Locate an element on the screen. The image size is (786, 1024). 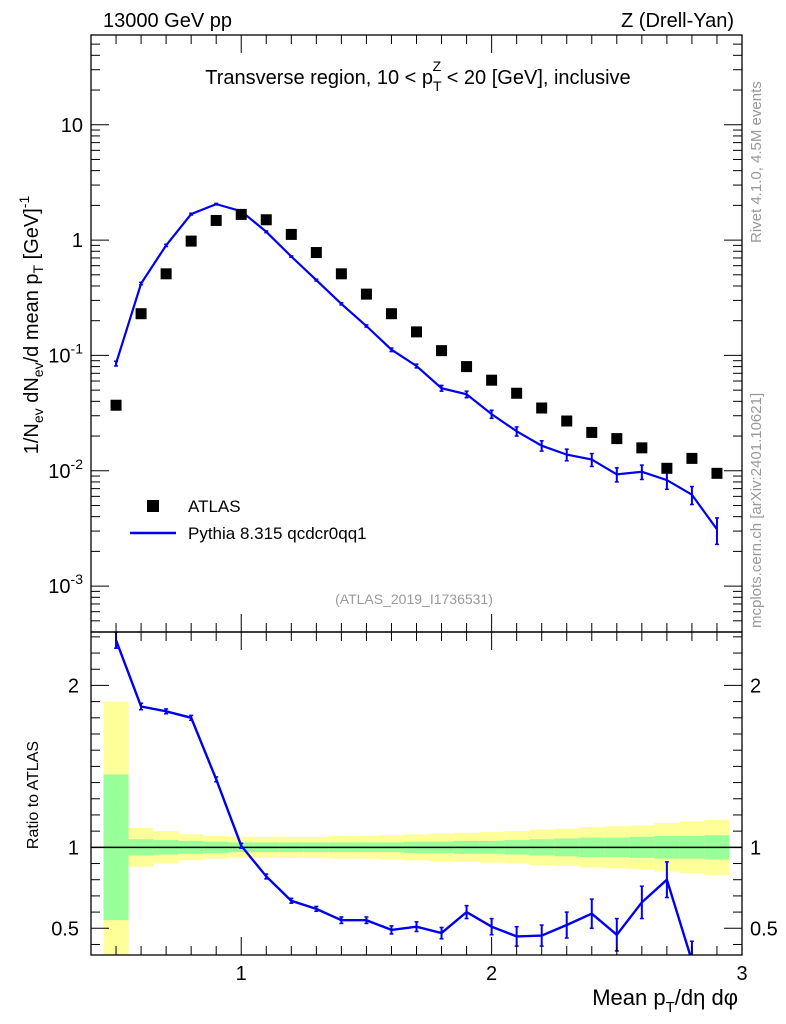
ratio-y-tick-label-left: 2 is located at coordinates (73, 686).